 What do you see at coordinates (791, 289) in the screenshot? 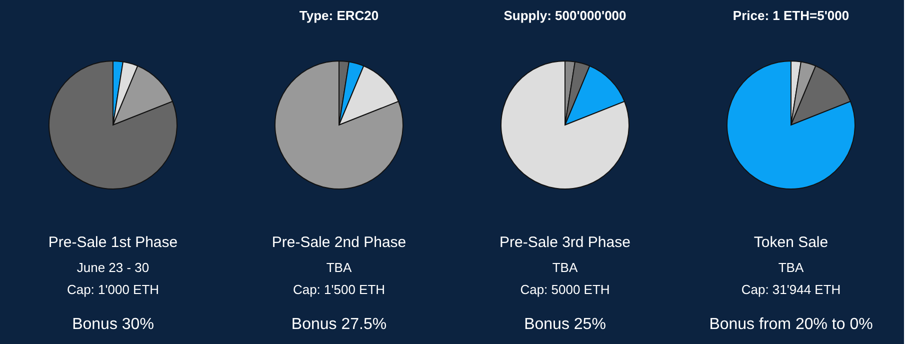
I see `text: Cap: 31'944 ETH` at bounding box center [791, 289].